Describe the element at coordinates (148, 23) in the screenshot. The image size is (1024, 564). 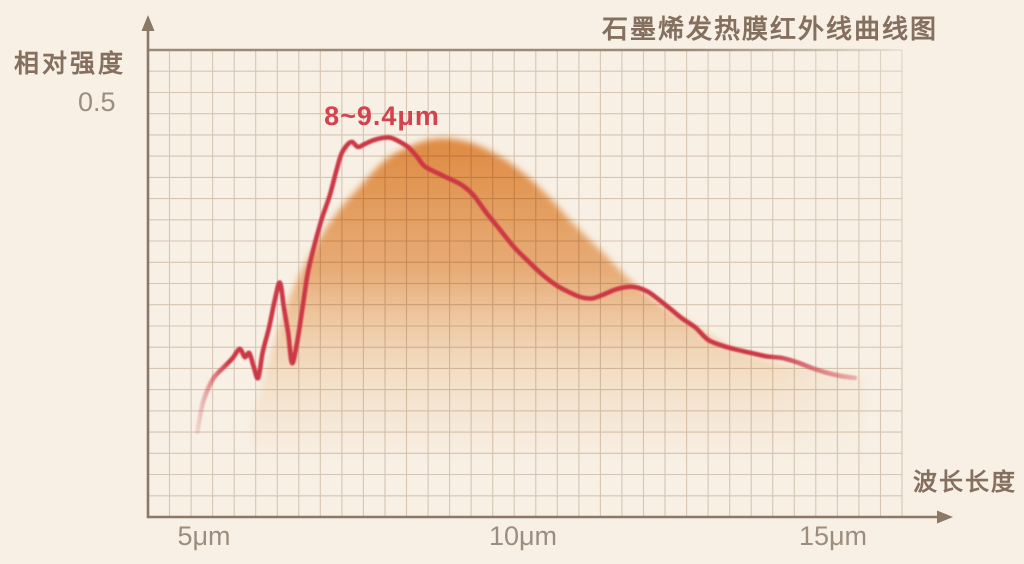
I see `y-axis-arrow-icon` at that location.